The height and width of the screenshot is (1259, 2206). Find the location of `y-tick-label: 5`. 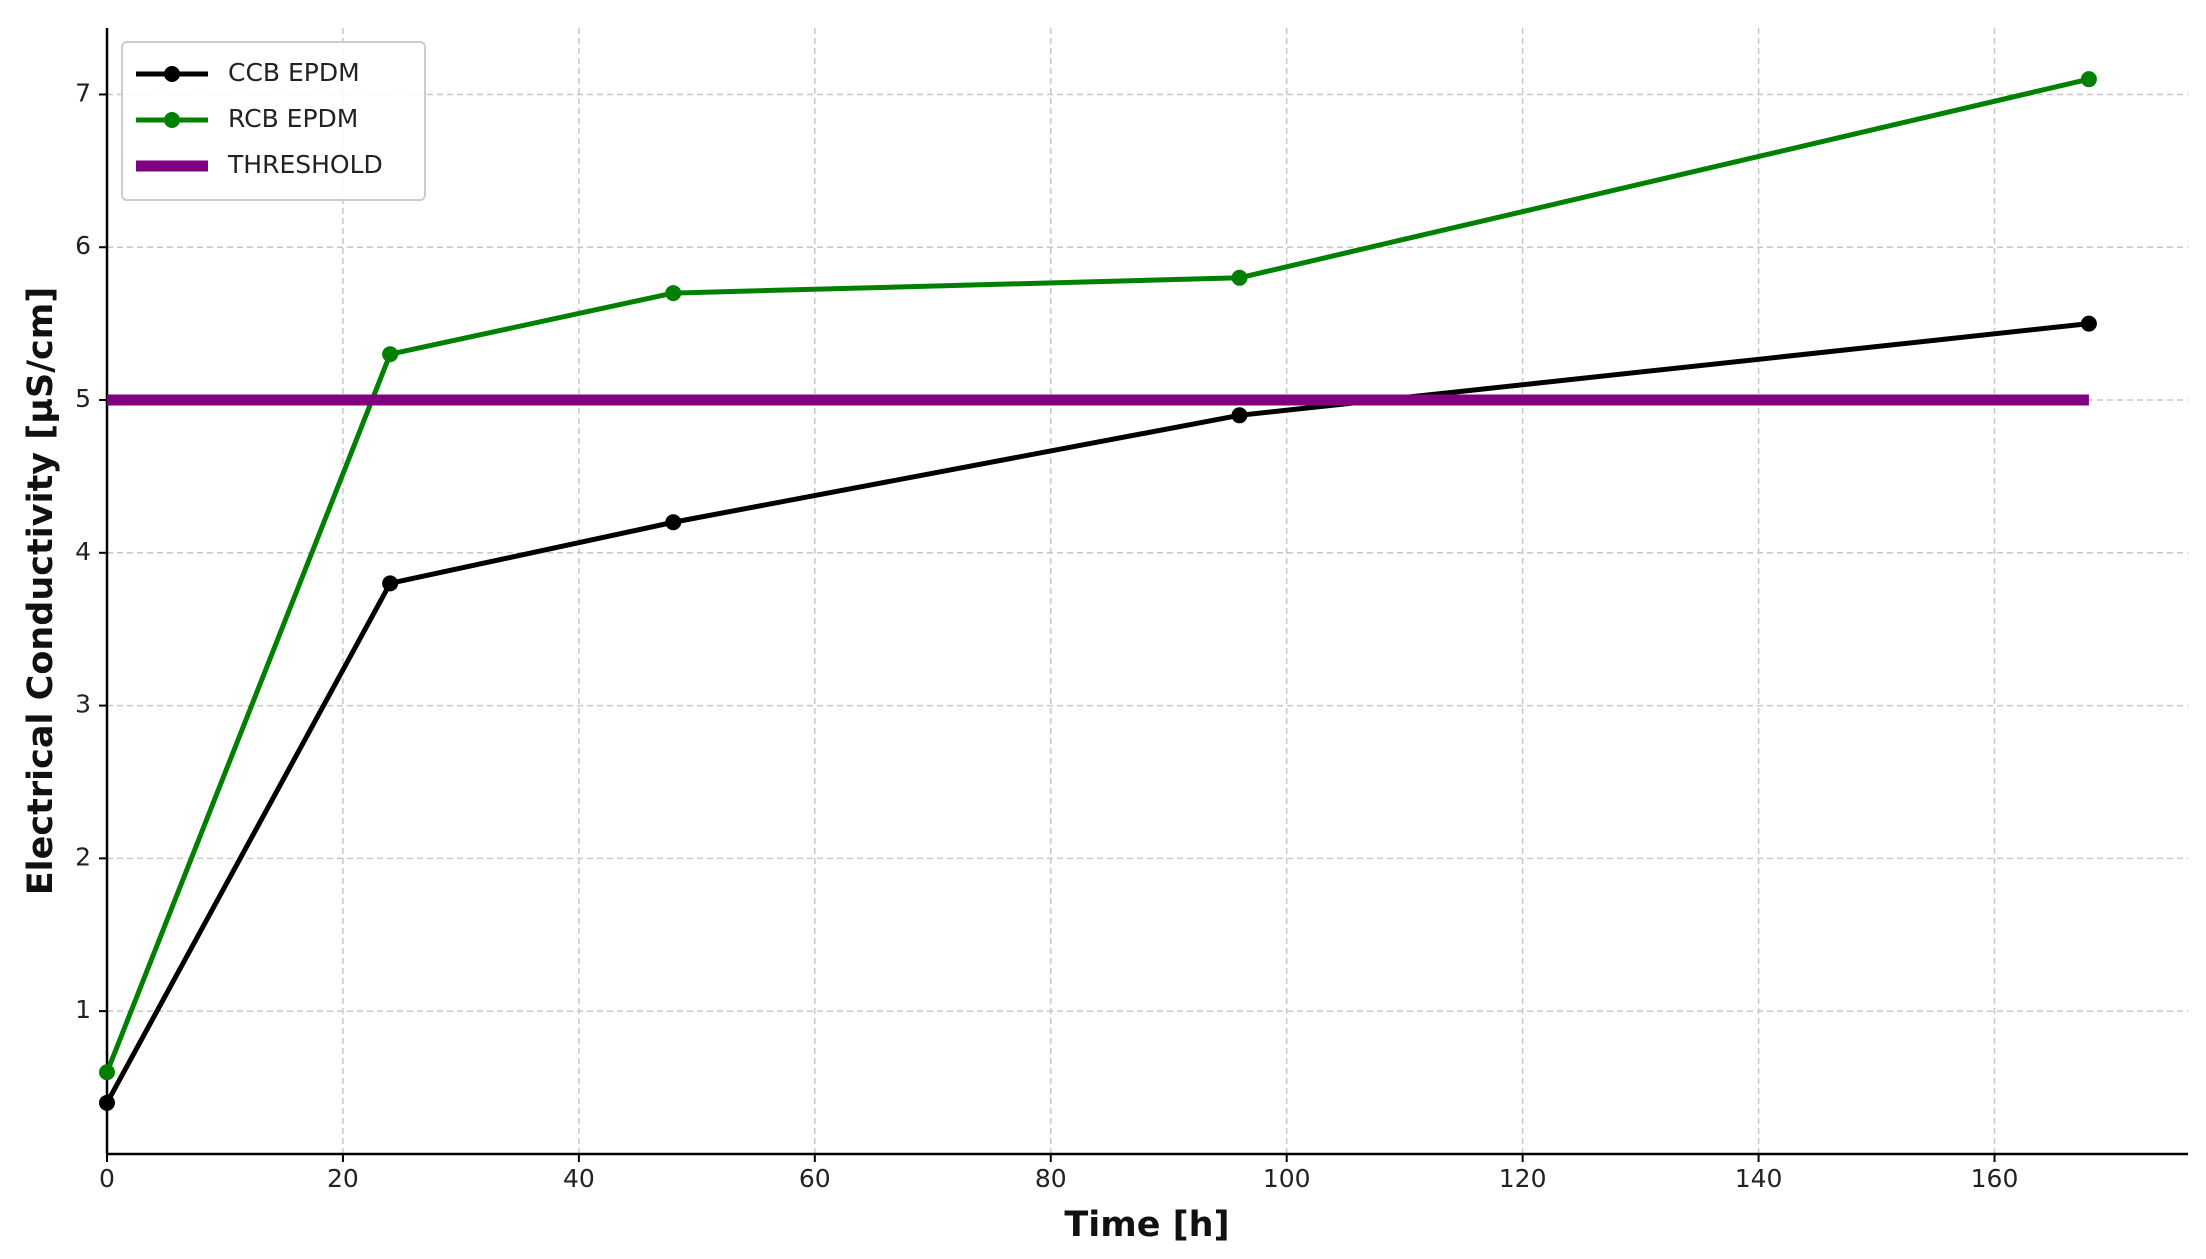

y-tick-label: 5 is located at coordinates (83, 398).